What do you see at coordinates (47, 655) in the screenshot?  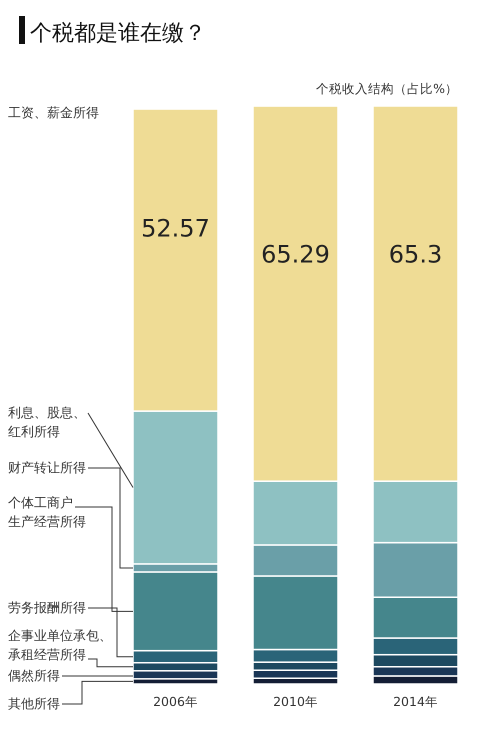 I see `series-label: 承租经营所得` at bounding box center [47, 655].